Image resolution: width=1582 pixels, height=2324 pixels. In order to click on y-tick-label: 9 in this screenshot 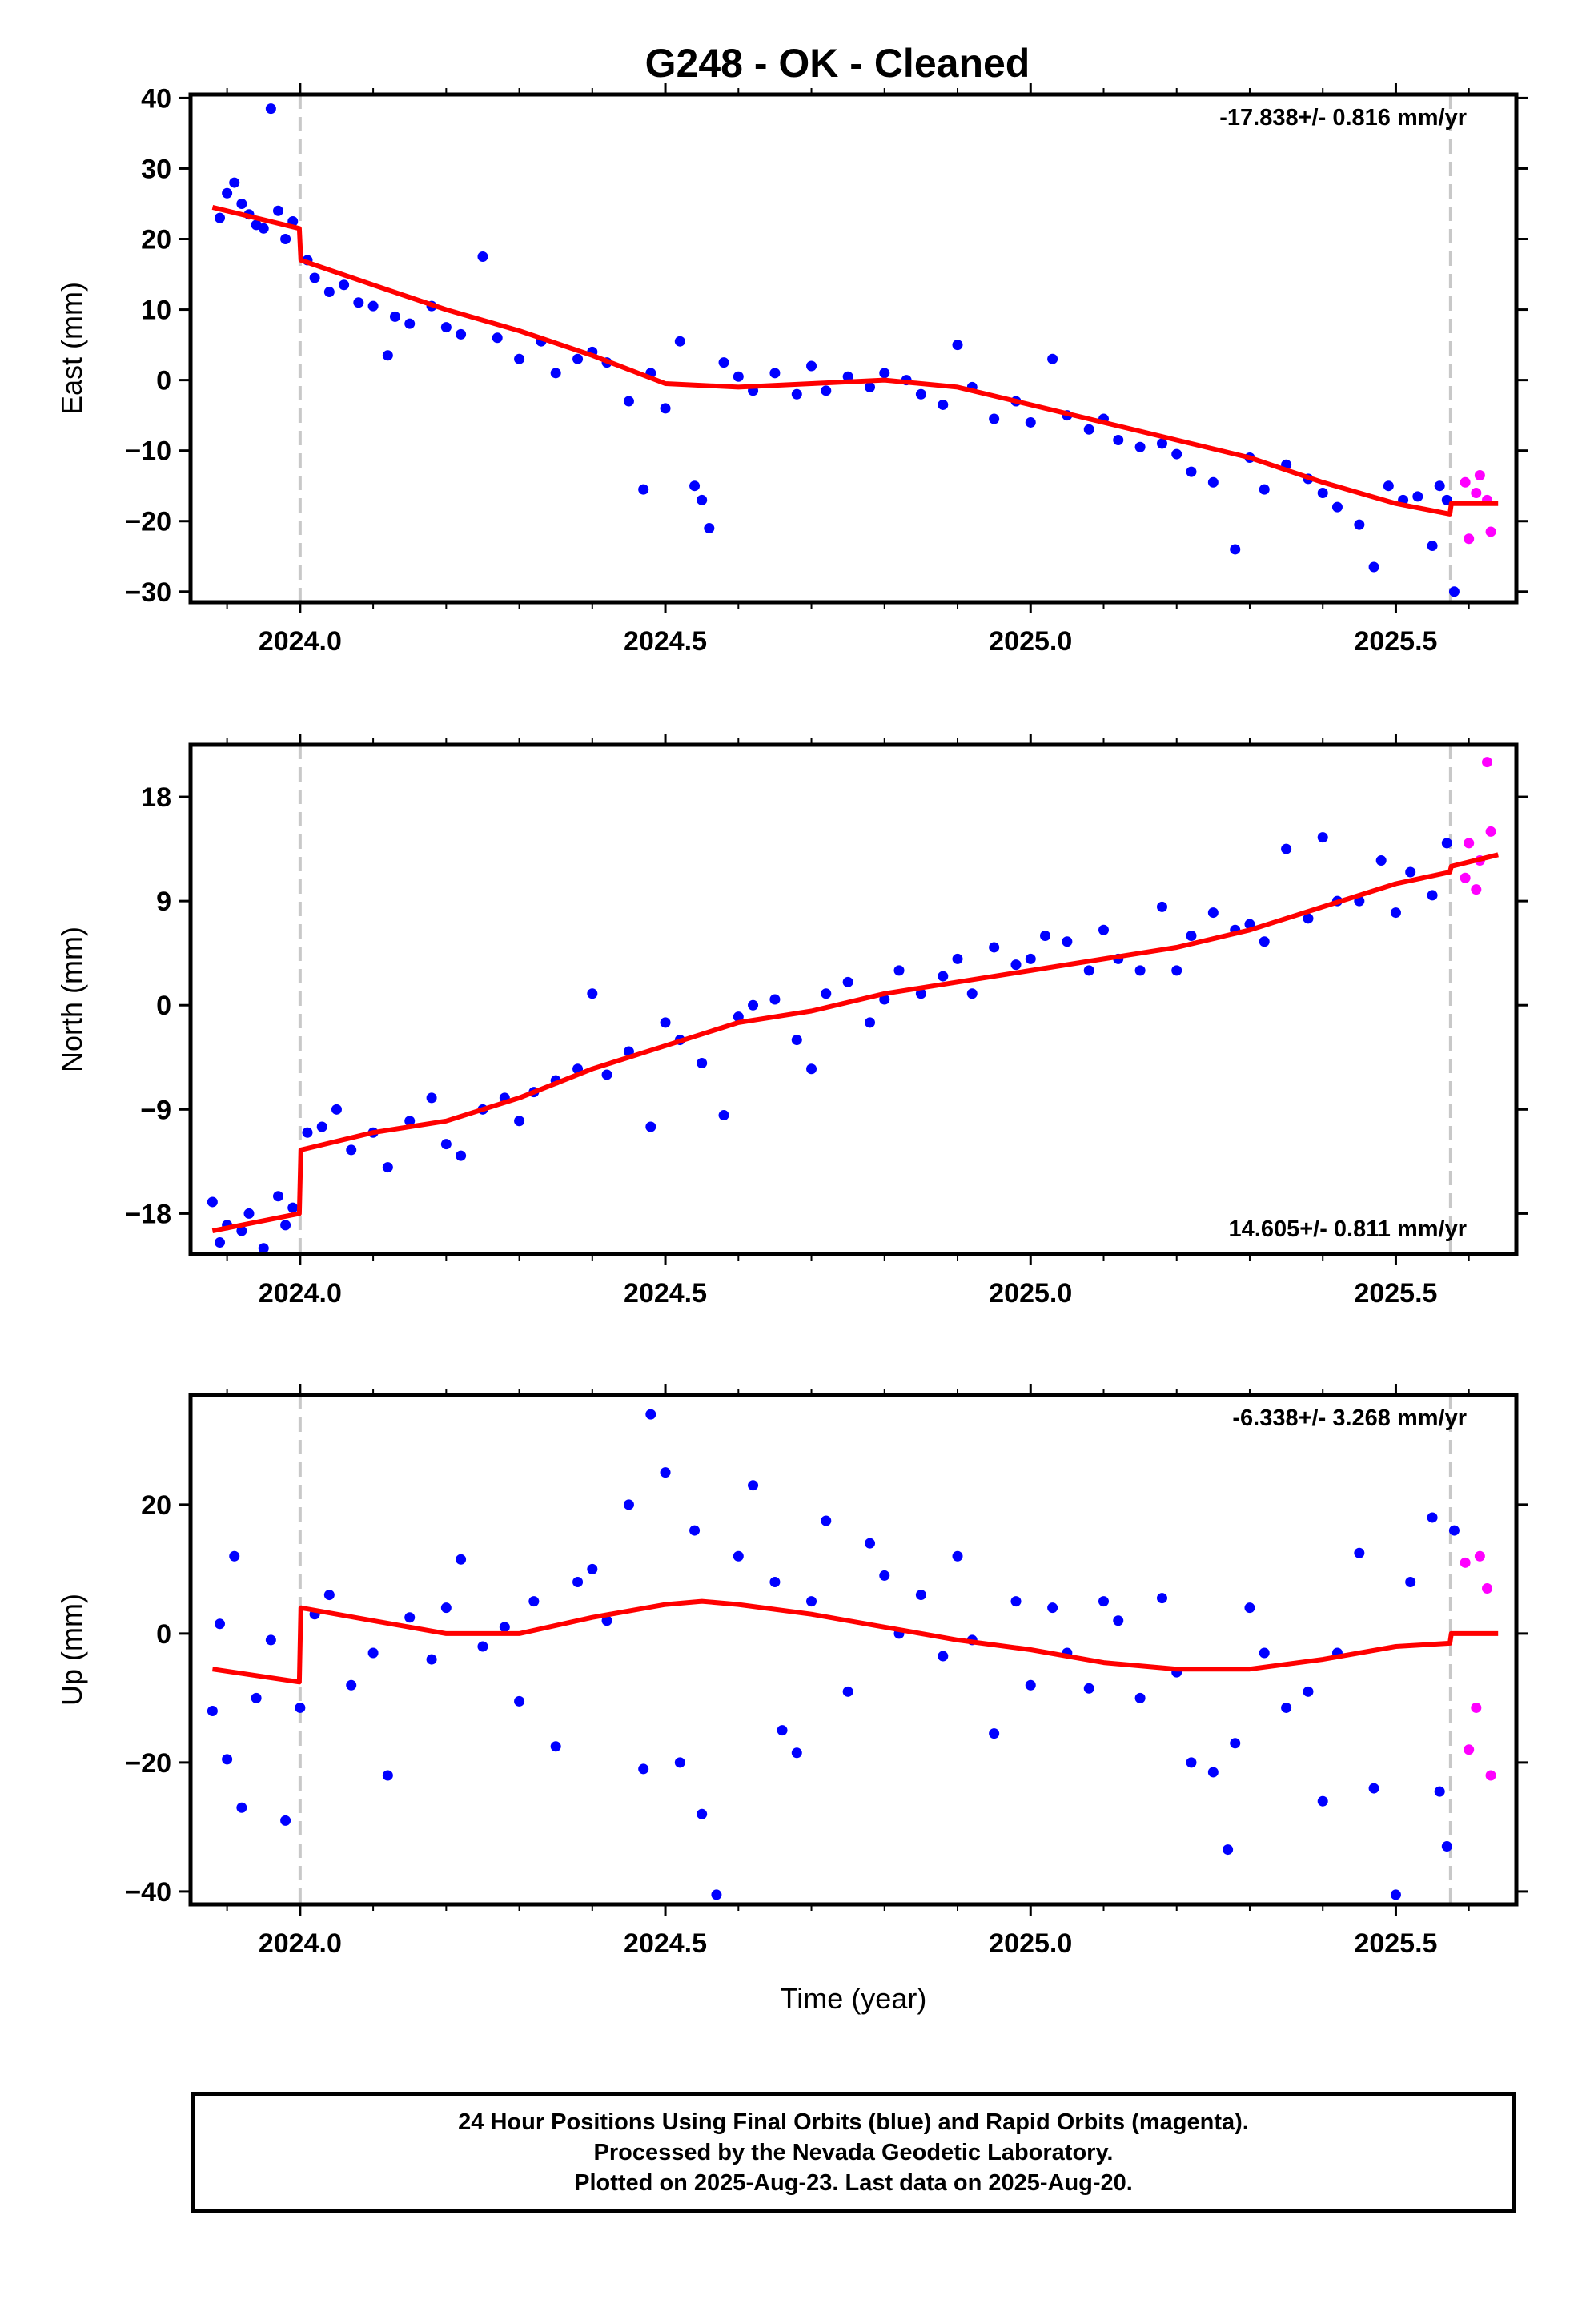, I will do `click(164, 902)`.